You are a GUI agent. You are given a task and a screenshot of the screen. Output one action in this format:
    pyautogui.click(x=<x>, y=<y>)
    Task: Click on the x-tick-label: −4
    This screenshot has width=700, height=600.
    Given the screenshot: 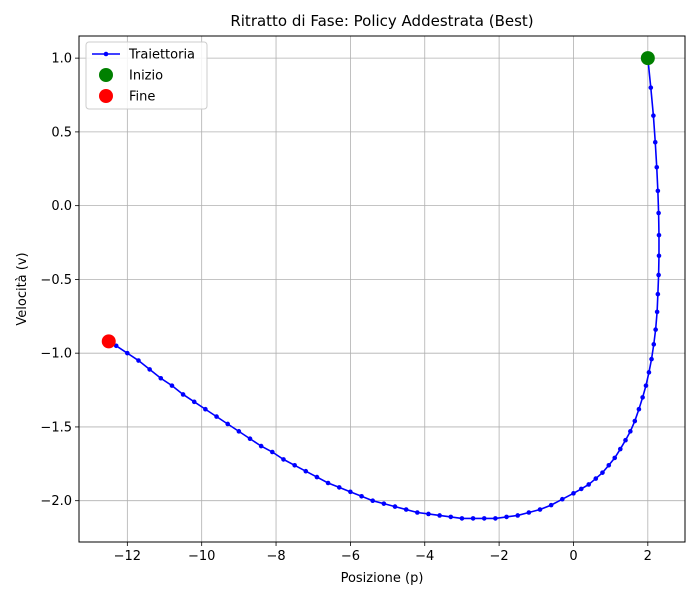 What is the action you would take?
    pyautogui.click(x=424, y=556)
    